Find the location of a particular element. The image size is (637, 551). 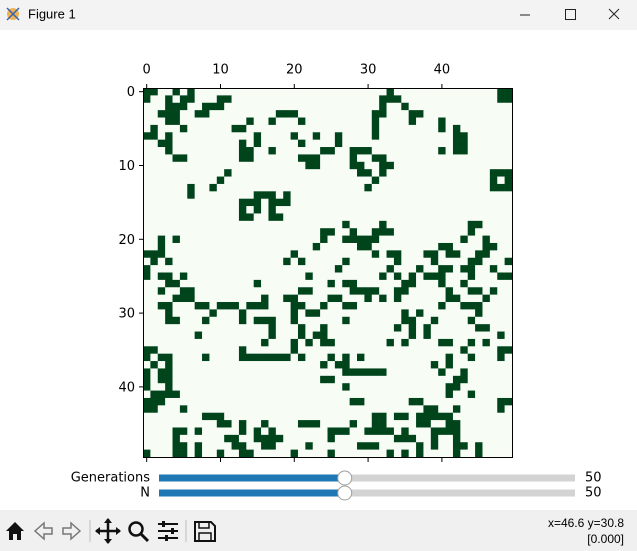

save-button is located at coordinates (205, 531).